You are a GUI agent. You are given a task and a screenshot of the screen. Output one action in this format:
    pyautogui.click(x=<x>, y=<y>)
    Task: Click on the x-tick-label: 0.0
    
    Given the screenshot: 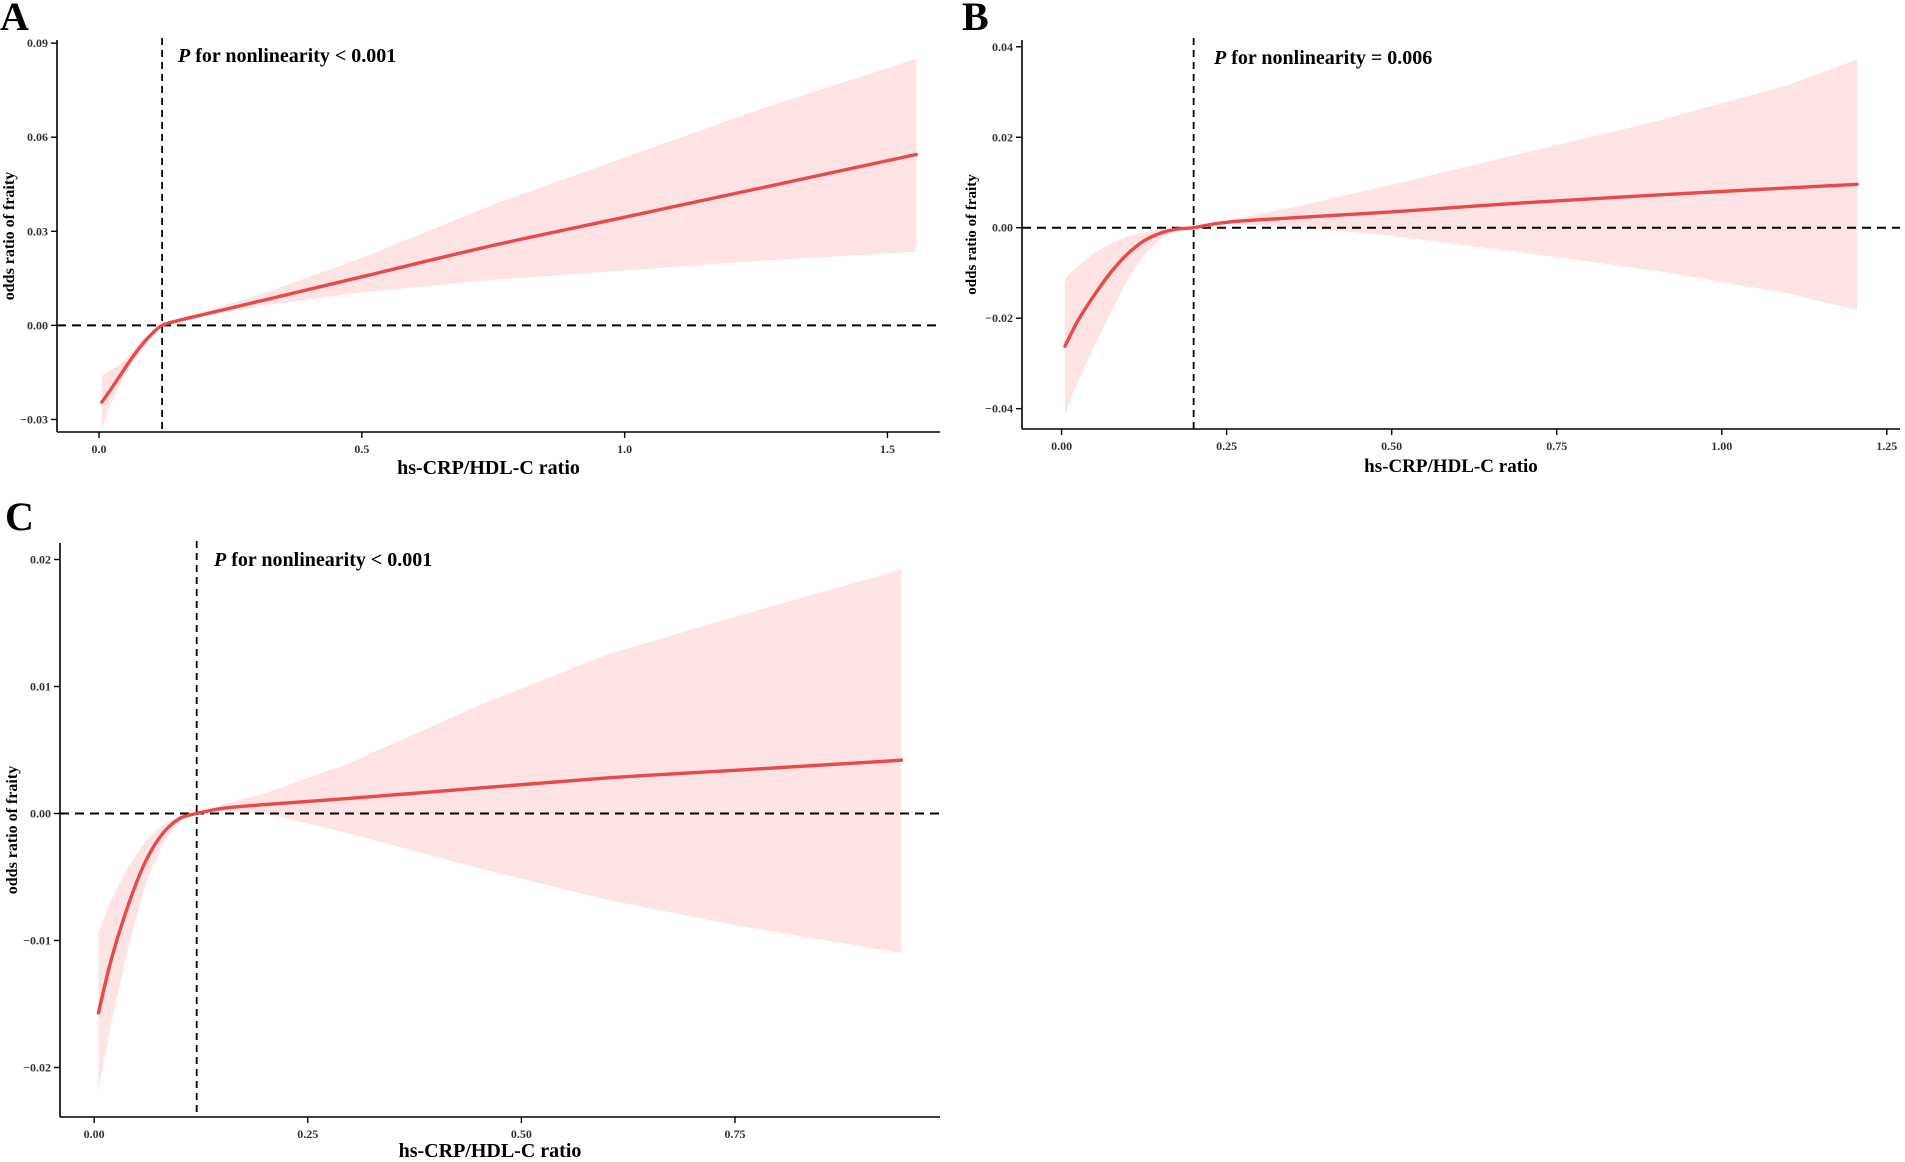 What is the action you would take?
    pyautogui.click(x=99, y=449)
    